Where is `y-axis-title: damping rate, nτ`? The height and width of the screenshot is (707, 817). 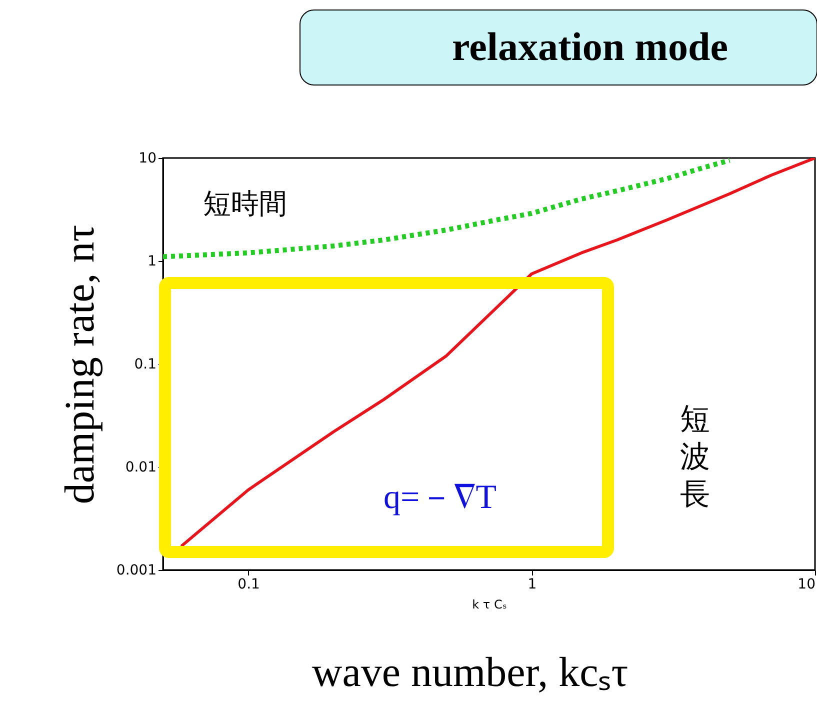 y-axis-title: damping rate, nτ is located at coordinates (80, 364).